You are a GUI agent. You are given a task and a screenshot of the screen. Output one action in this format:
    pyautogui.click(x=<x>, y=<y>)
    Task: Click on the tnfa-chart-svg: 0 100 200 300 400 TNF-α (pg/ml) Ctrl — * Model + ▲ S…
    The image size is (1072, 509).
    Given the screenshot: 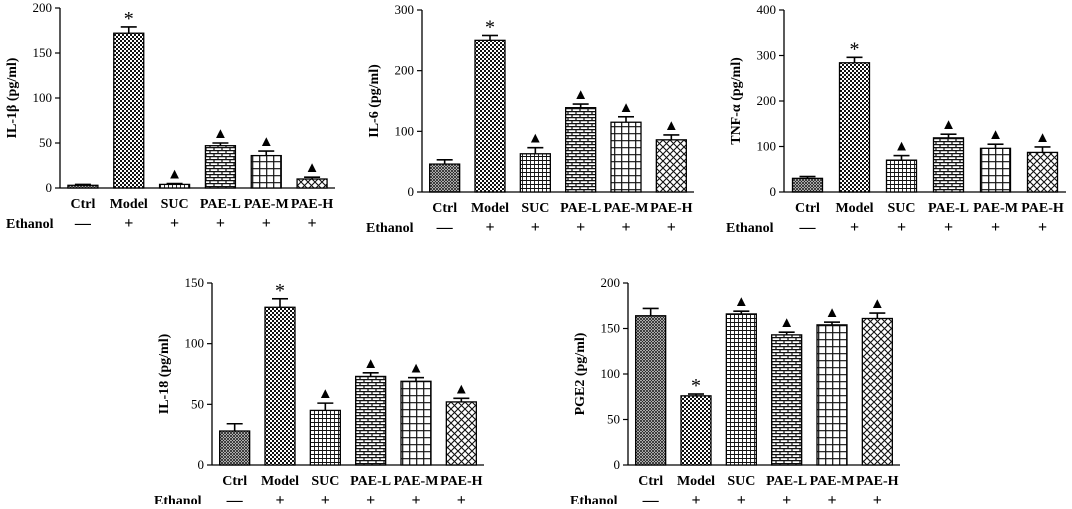 What is the action you would take?
    pyautogui.click(x=896, y=119)
    